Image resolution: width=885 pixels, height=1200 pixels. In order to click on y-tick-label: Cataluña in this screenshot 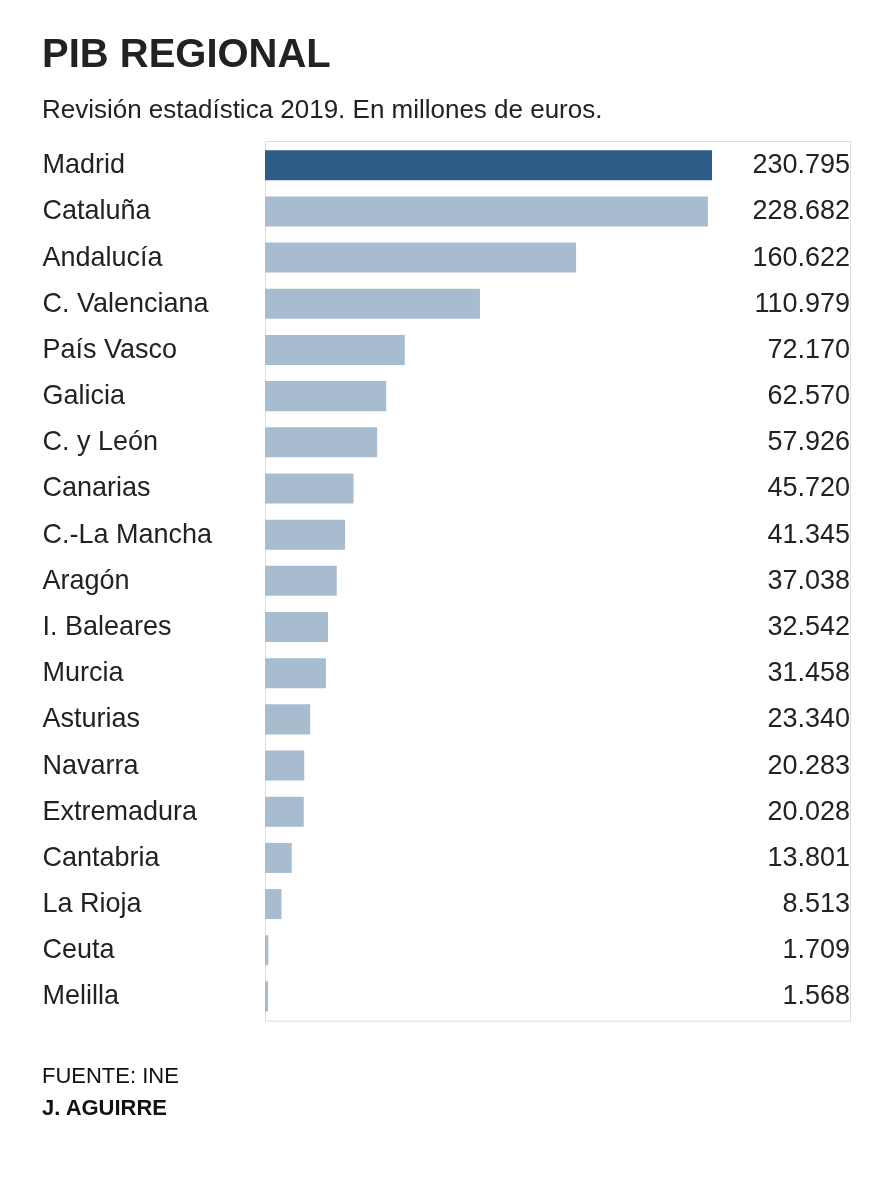, I will do `click(96, 210)`.